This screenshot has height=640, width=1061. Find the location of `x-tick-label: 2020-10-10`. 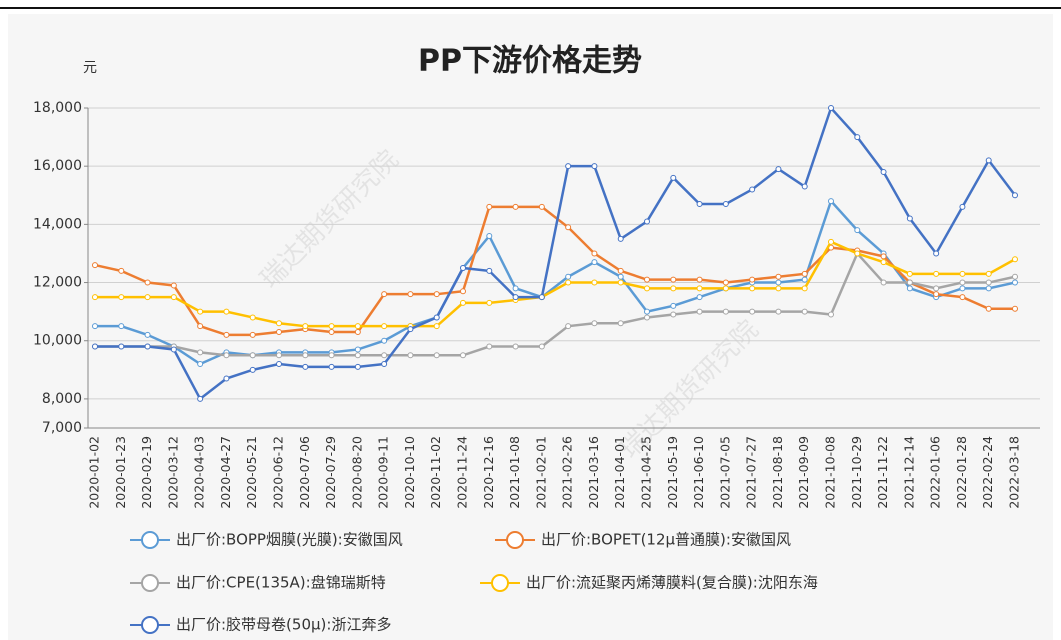

x-tick-label: 2020-10-10 is located at coordinates (409, 472).